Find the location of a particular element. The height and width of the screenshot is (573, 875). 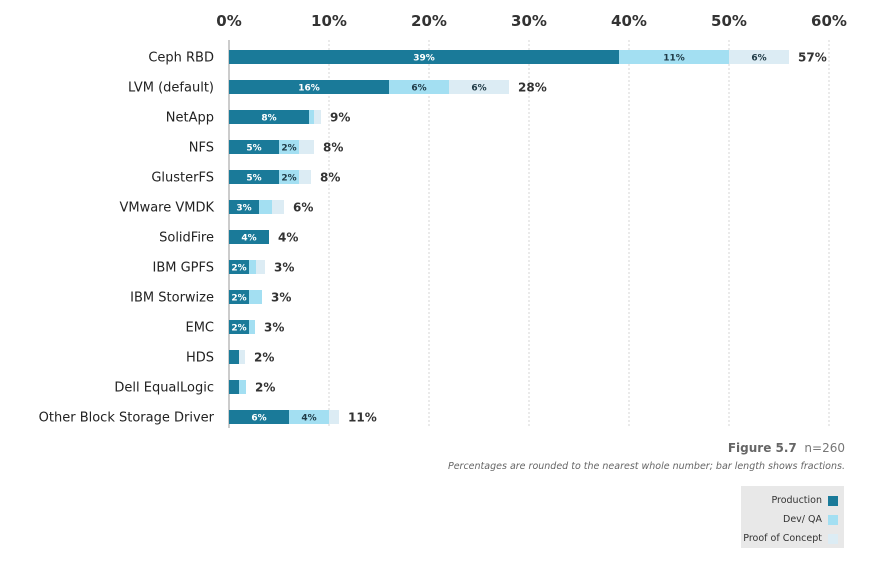

legend: Production Dev/ QA Proof of Concept is located at coordinates (792, 517).